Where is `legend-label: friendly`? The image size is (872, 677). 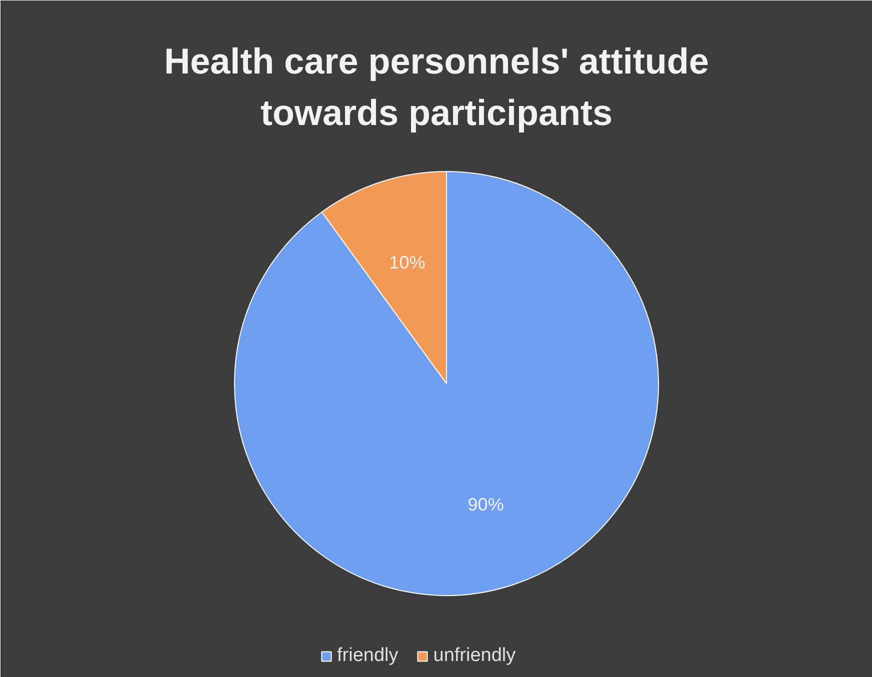
legend-label: friendly is located at coordinates (367, 656).